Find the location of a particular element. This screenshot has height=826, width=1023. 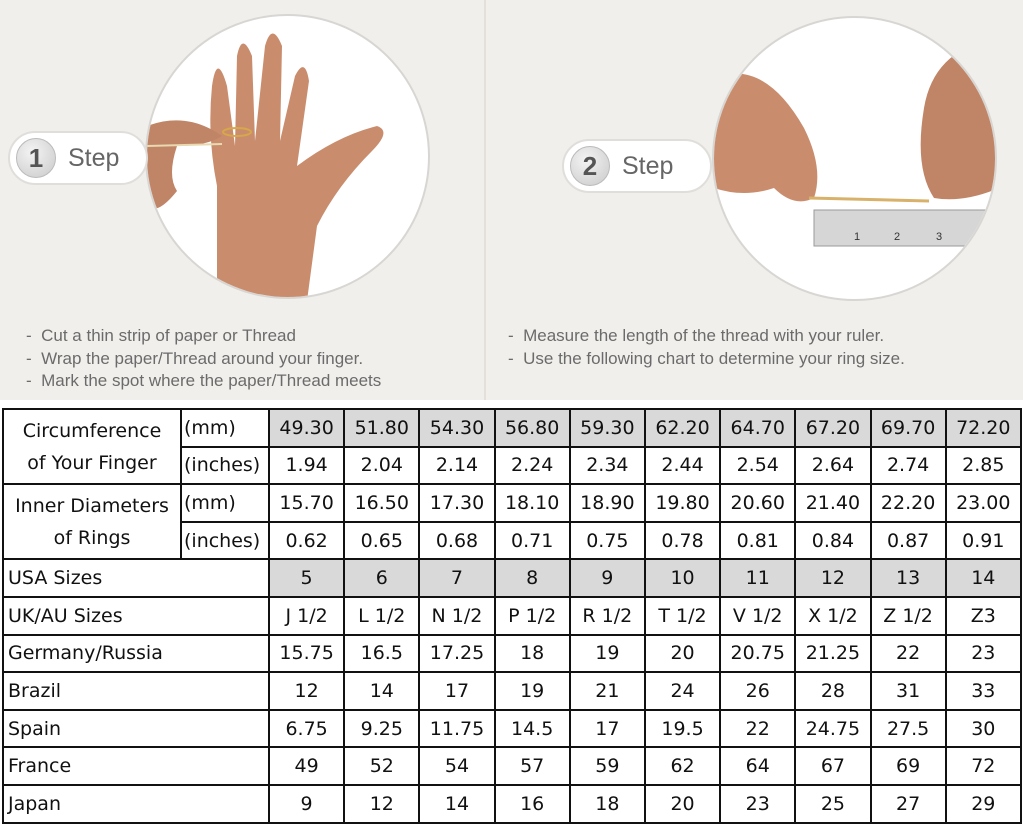

table-row: Japan 9 12 14 16 18 20 23 25 27 29 is located at coordinates (512, 803).